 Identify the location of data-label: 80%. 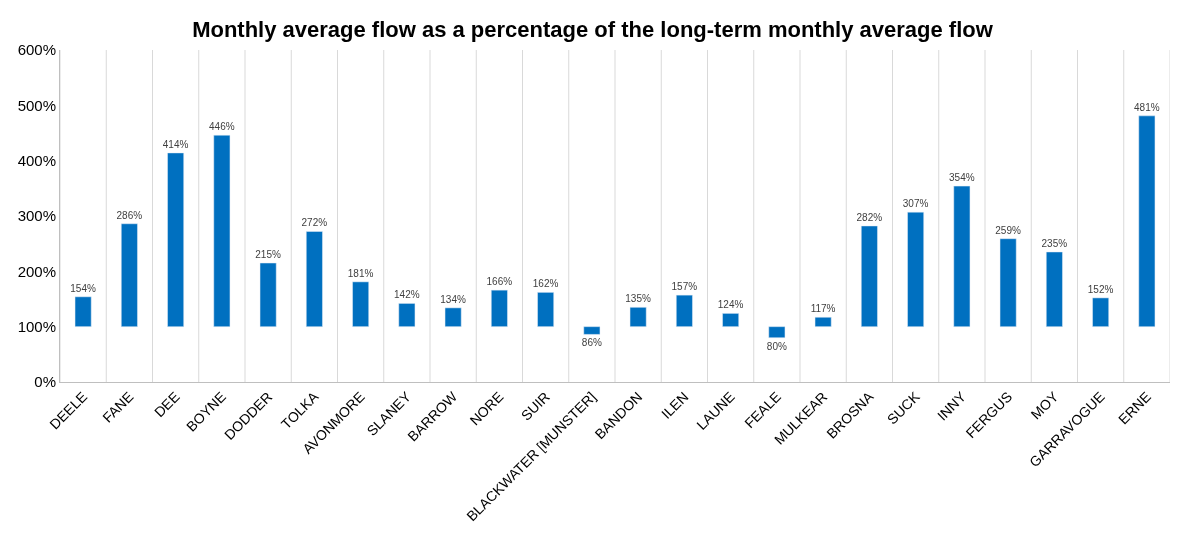
(776, 346).